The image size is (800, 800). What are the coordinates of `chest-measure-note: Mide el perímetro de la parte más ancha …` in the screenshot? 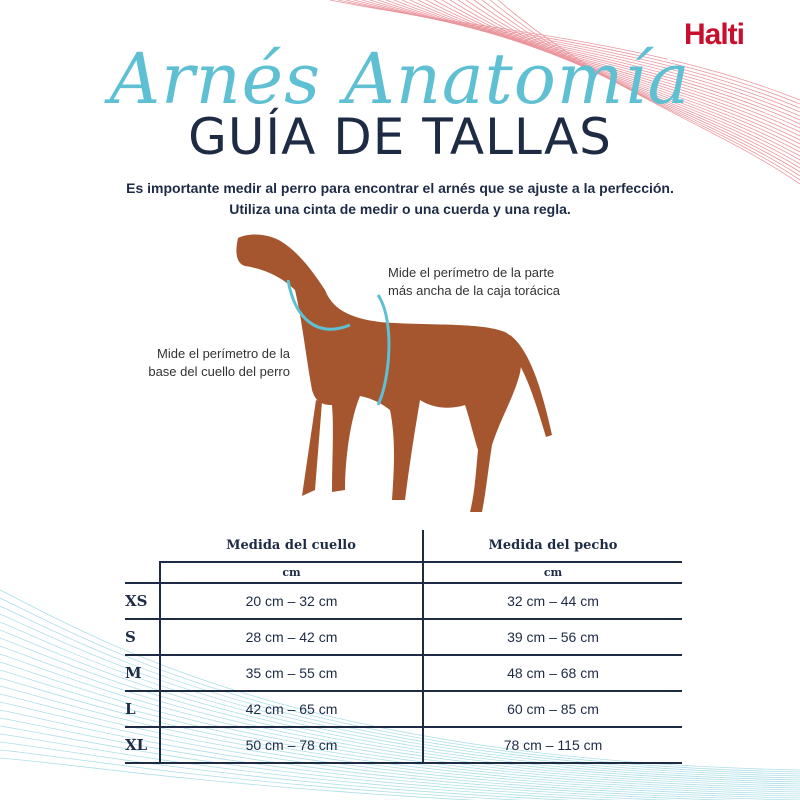 It's located at (474, 282).